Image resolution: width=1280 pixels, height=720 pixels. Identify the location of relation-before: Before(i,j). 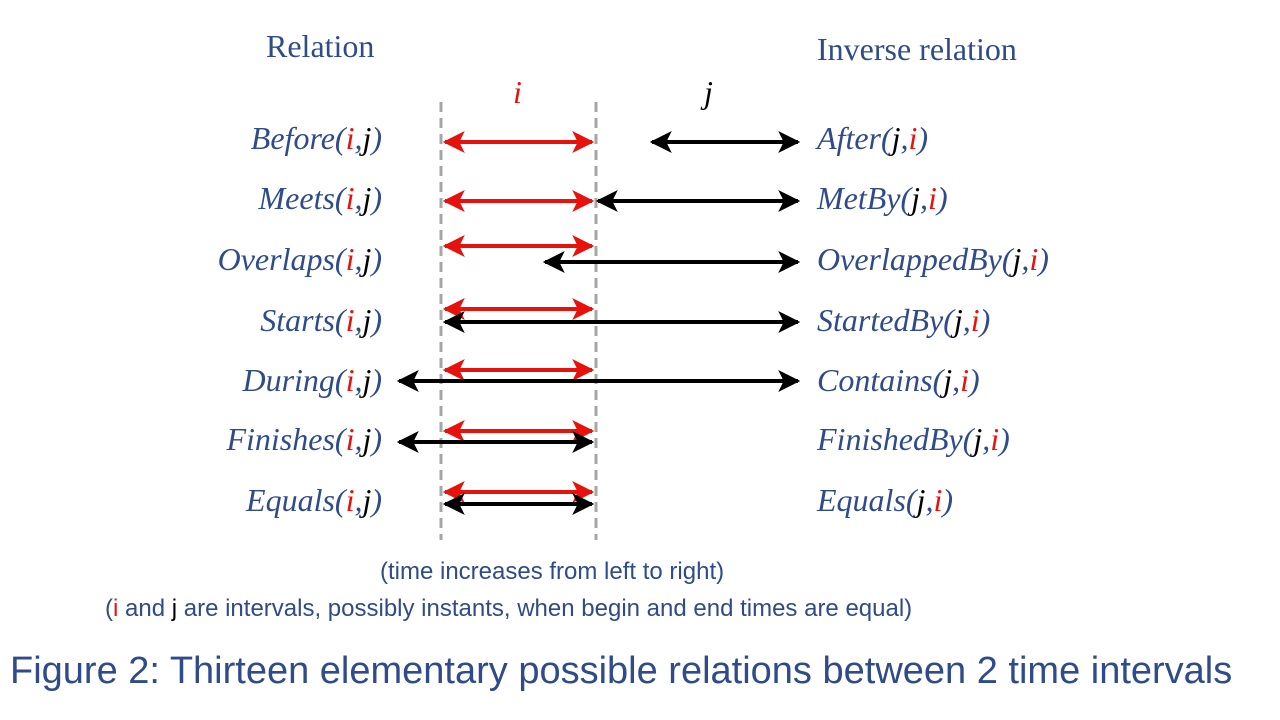
(316, 138).